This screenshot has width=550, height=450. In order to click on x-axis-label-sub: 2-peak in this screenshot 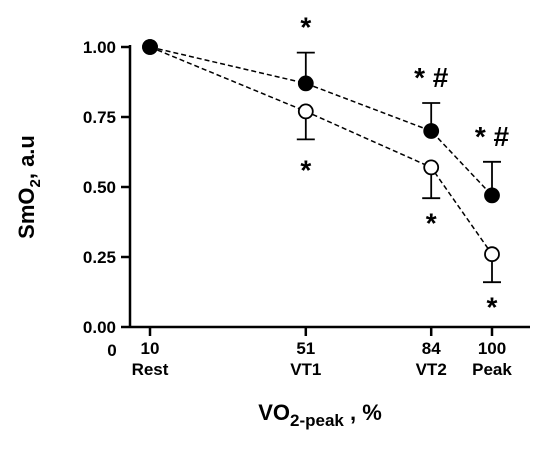, I will do `click(317, 420)`.